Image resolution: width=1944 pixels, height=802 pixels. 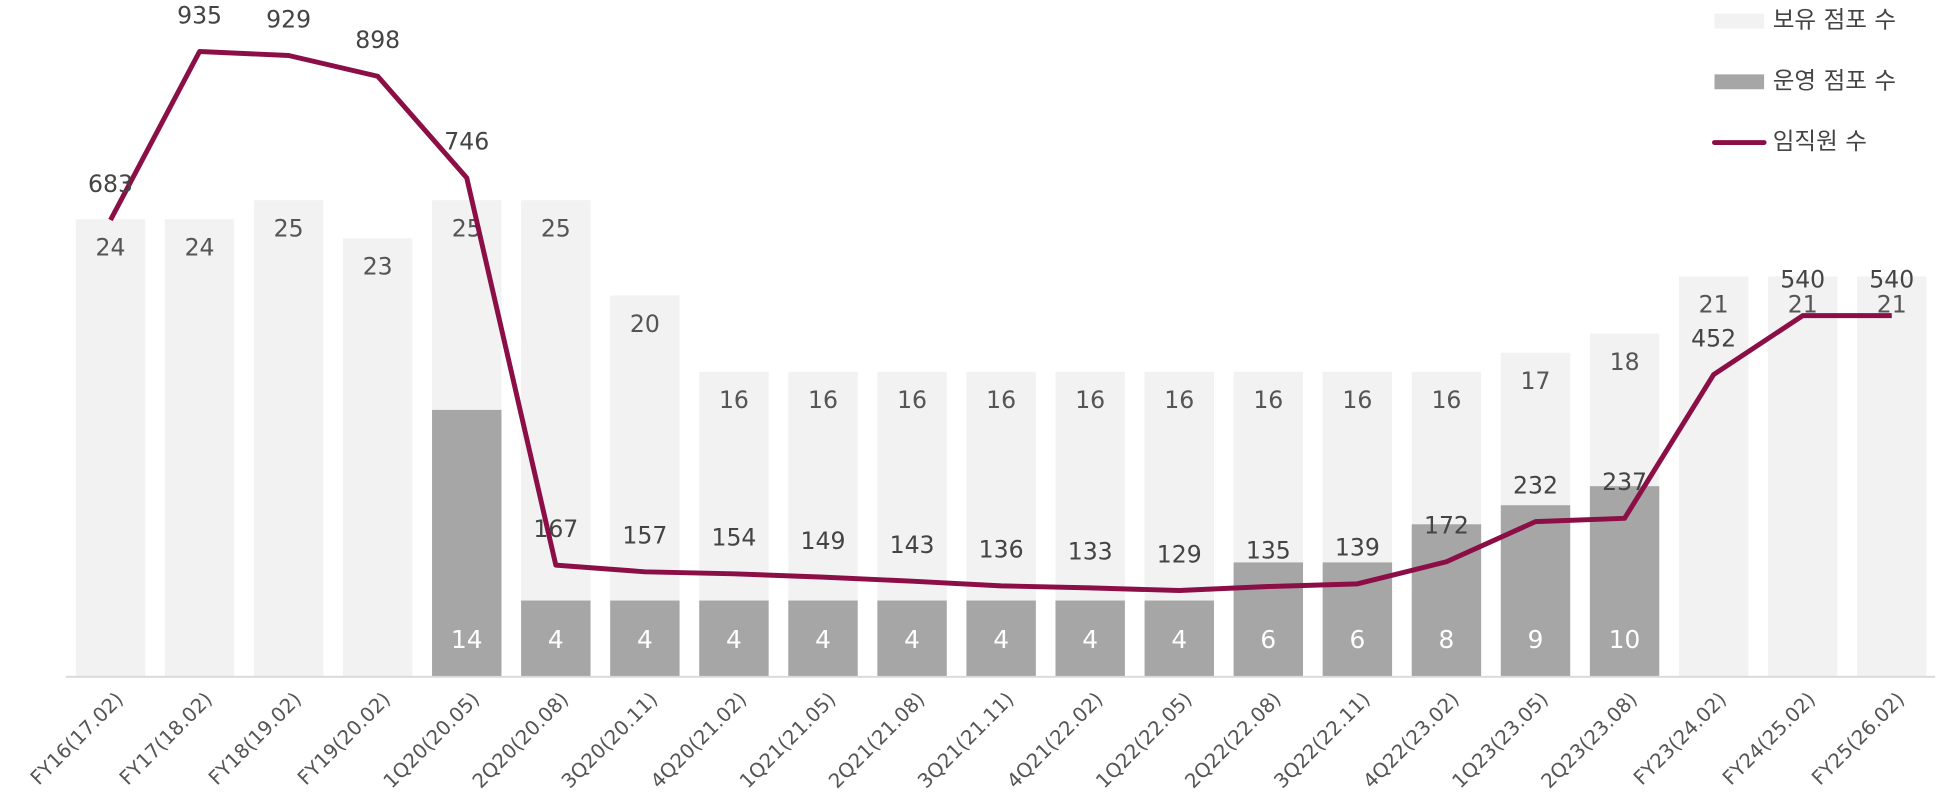 I want to click on line-label: 133, so click(x=1090, y=552).